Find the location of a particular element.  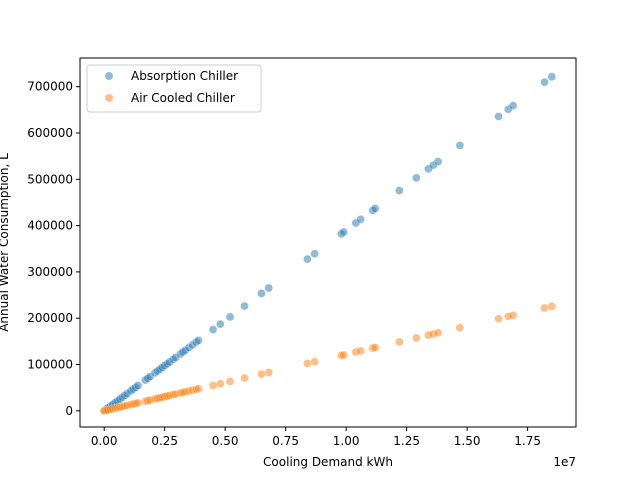

x-tick-label: 0.00 is located at coordinates (104, 441).